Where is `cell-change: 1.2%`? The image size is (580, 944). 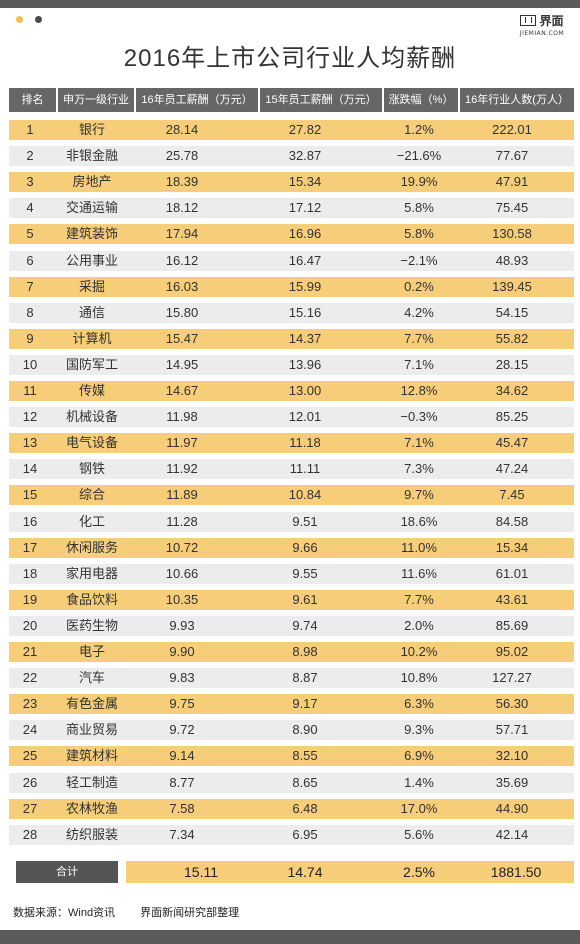 cell-change: 1.2% is located at coordinates (419, 129).